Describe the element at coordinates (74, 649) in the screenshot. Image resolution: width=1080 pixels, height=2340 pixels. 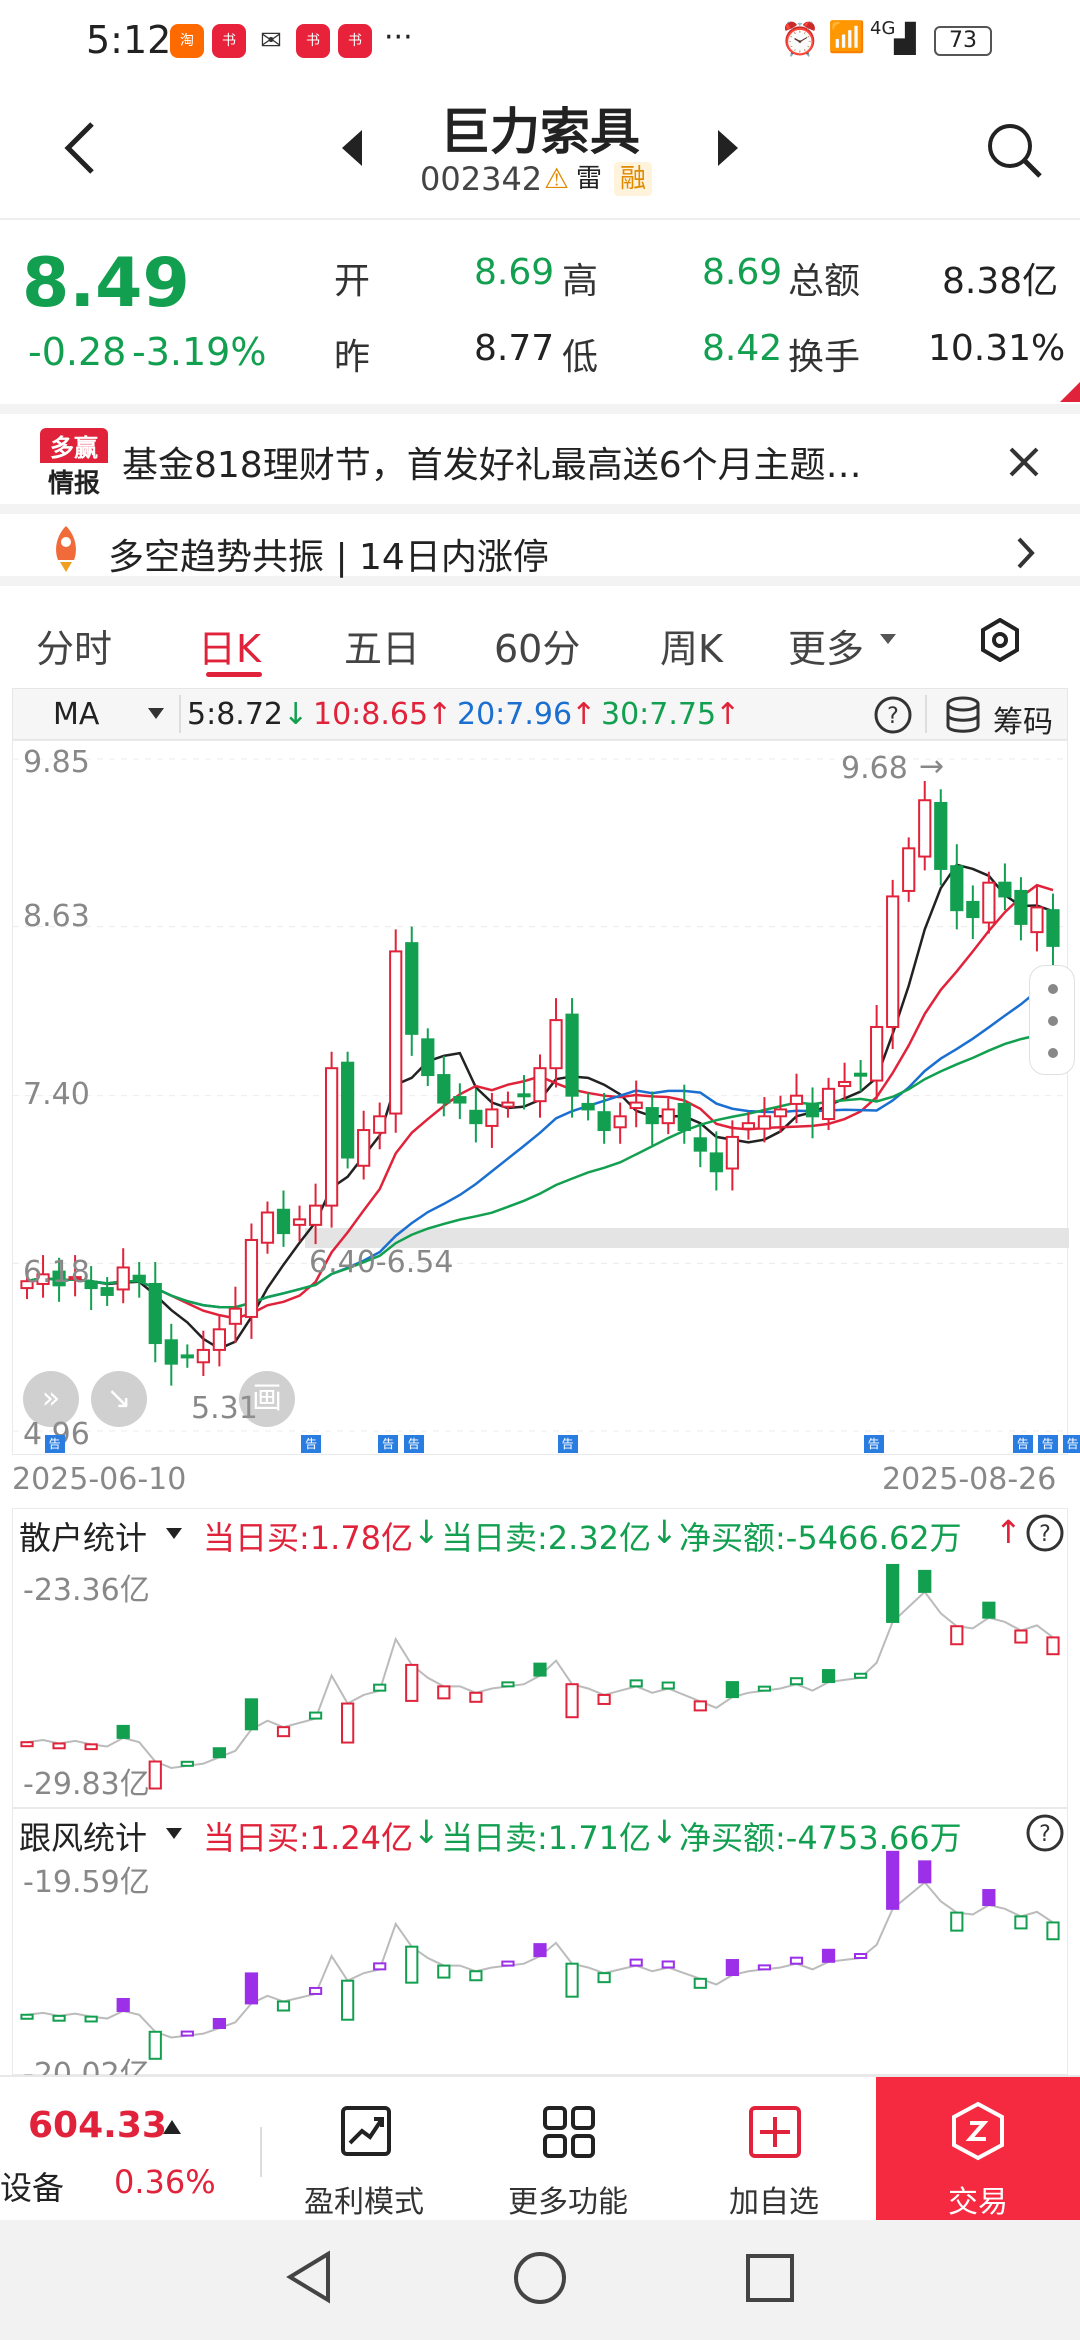
I see `tab-intraday: 分时` at that location.